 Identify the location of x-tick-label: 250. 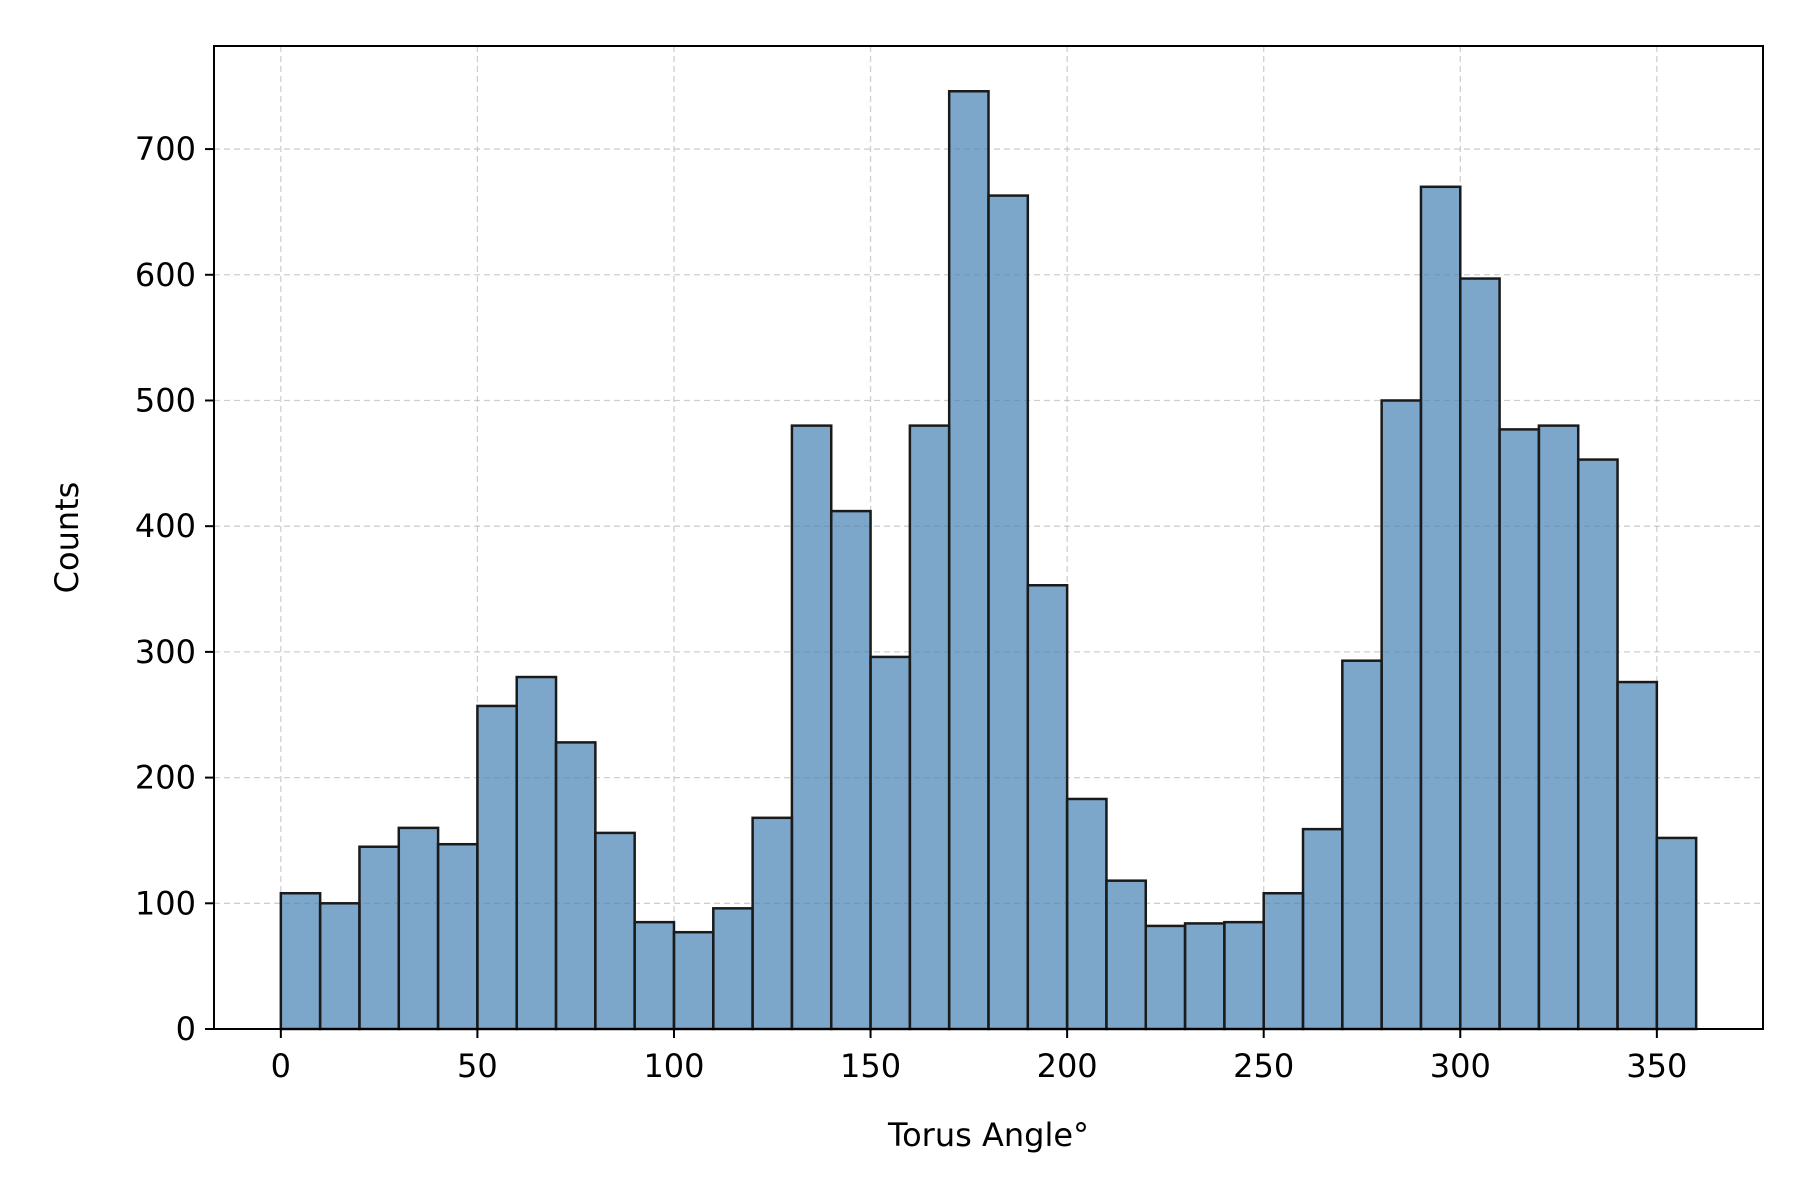
(1263, 1066).